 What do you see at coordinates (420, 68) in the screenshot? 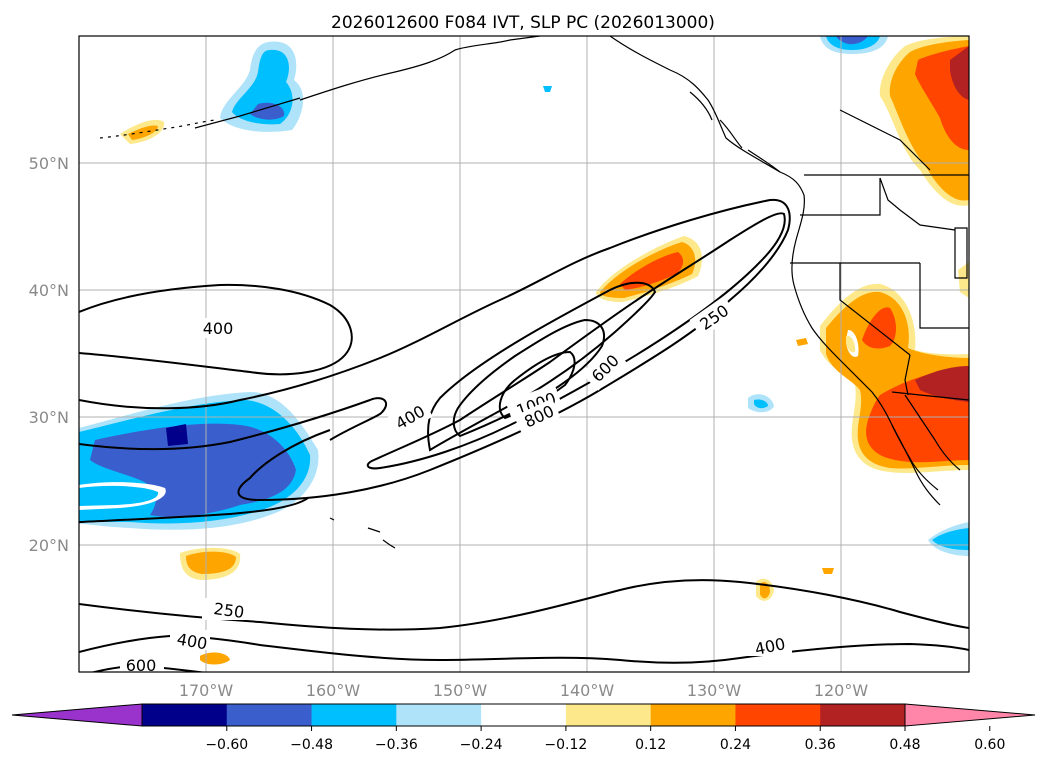
I see `alaska-coast` at bounding box center [420, 68].